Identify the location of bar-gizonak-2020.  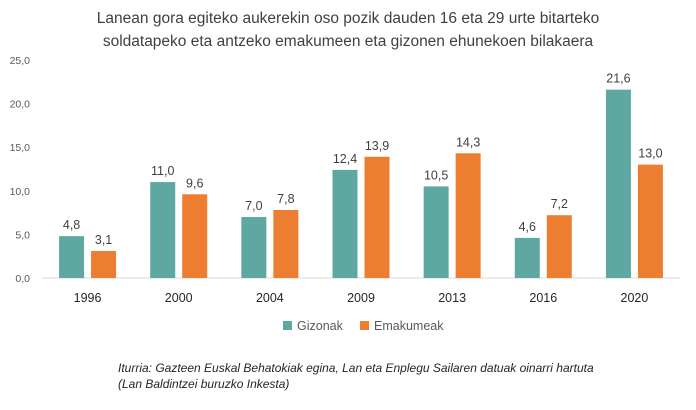
(618, 183).